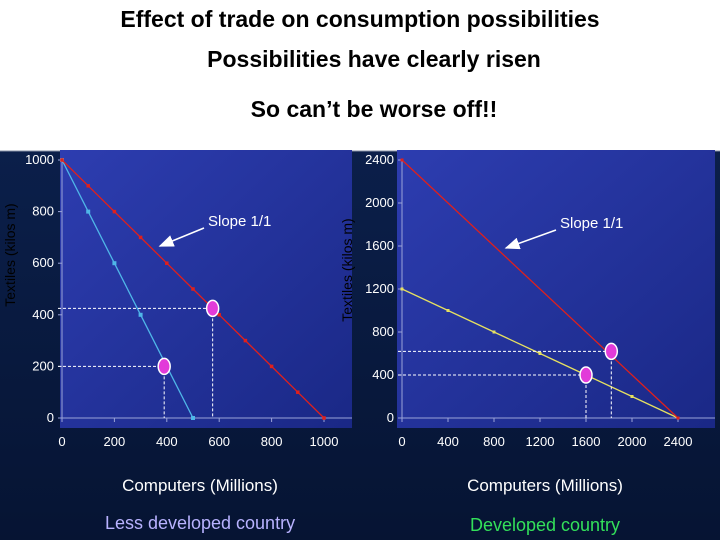  I want to click on subtitle-possibilities: Possibilities have clearly risen, so click(374, 59).